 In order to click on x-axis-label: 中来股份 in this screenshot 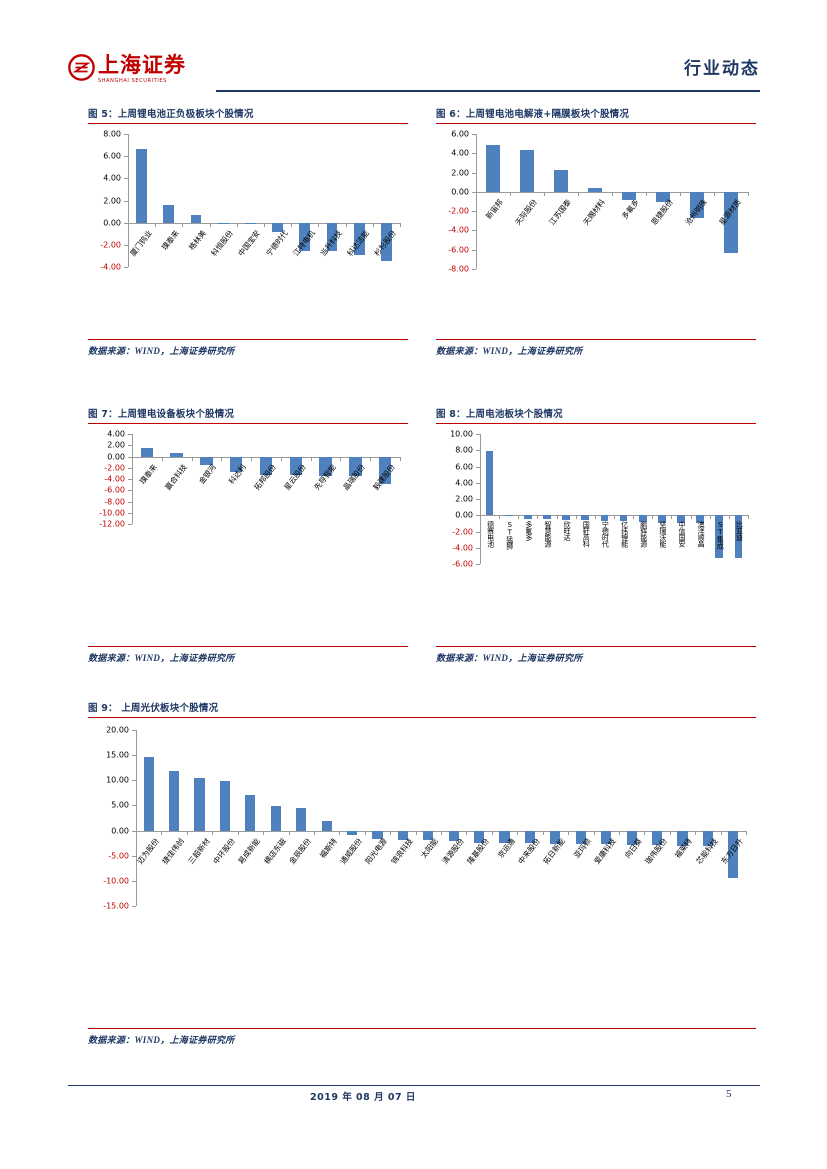, I will do `click(529, 851)`.